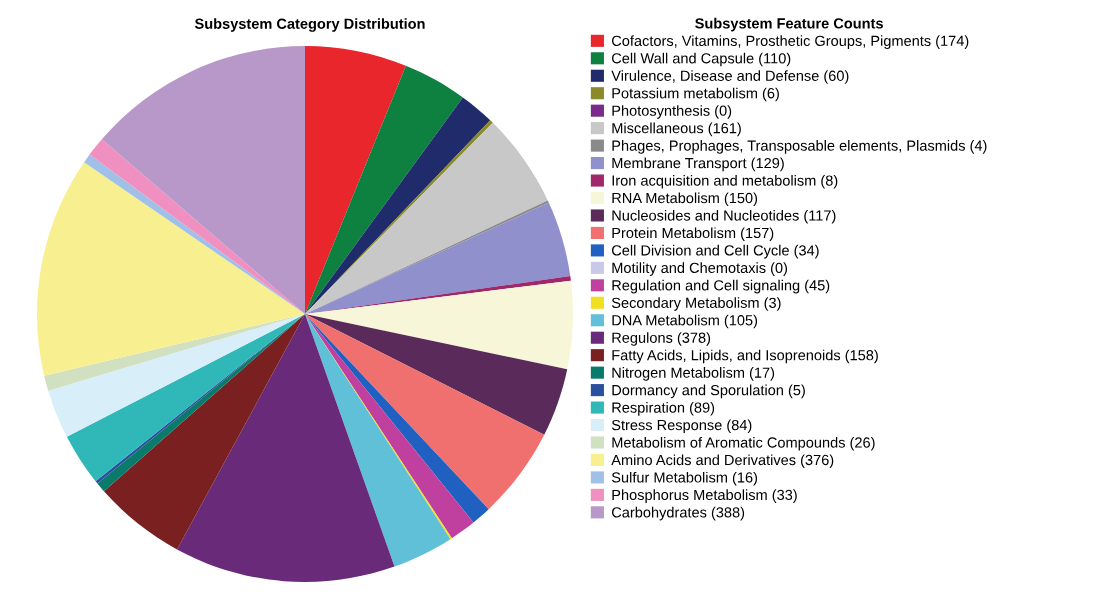 Image resolution: width=1105 pixels, height=606 pixels. What do you see at coordinates (309, 25) in the screenshot?
I see `chart-title: Subsystem Category Distribution` at bounding box center [309, 25].